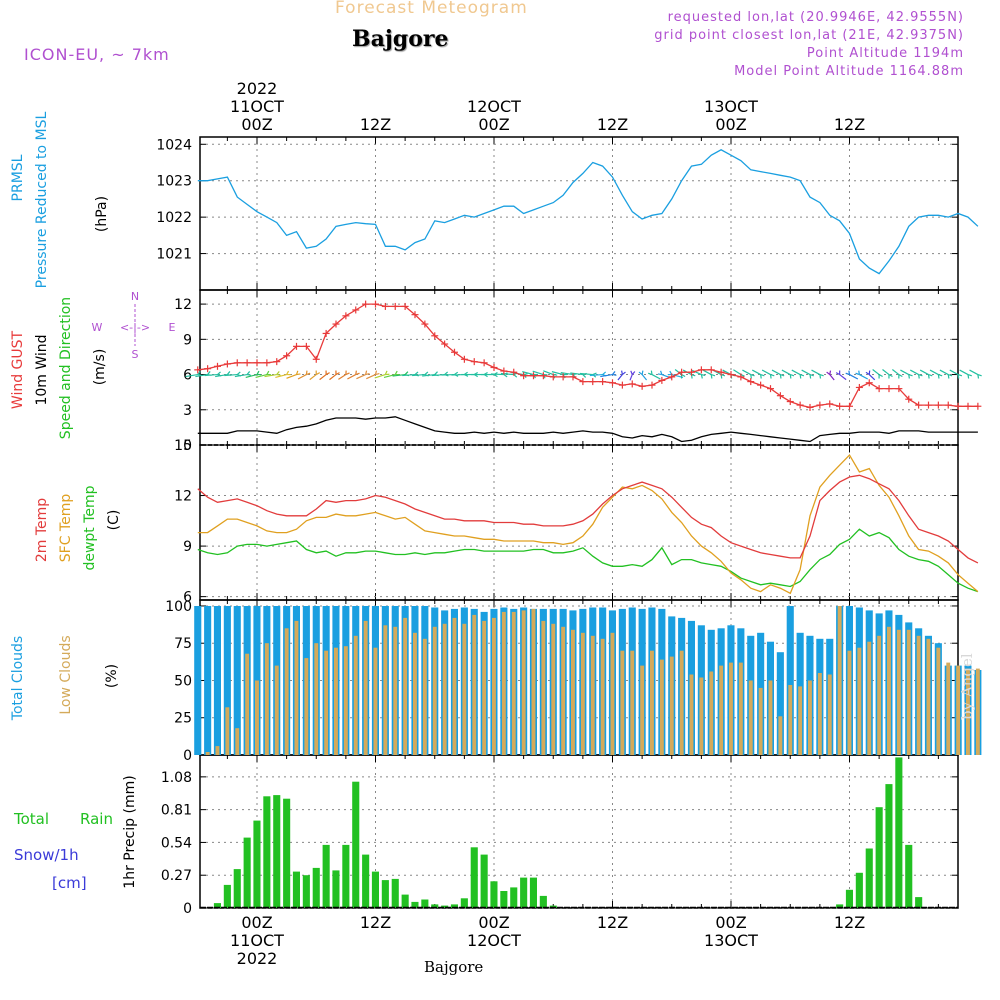 The height and width of the screenshot is (1000, 1000). Describe the element at coordinates (612, 922) in the screenshot. I see `bottom-time-label: 12Z` at that location.